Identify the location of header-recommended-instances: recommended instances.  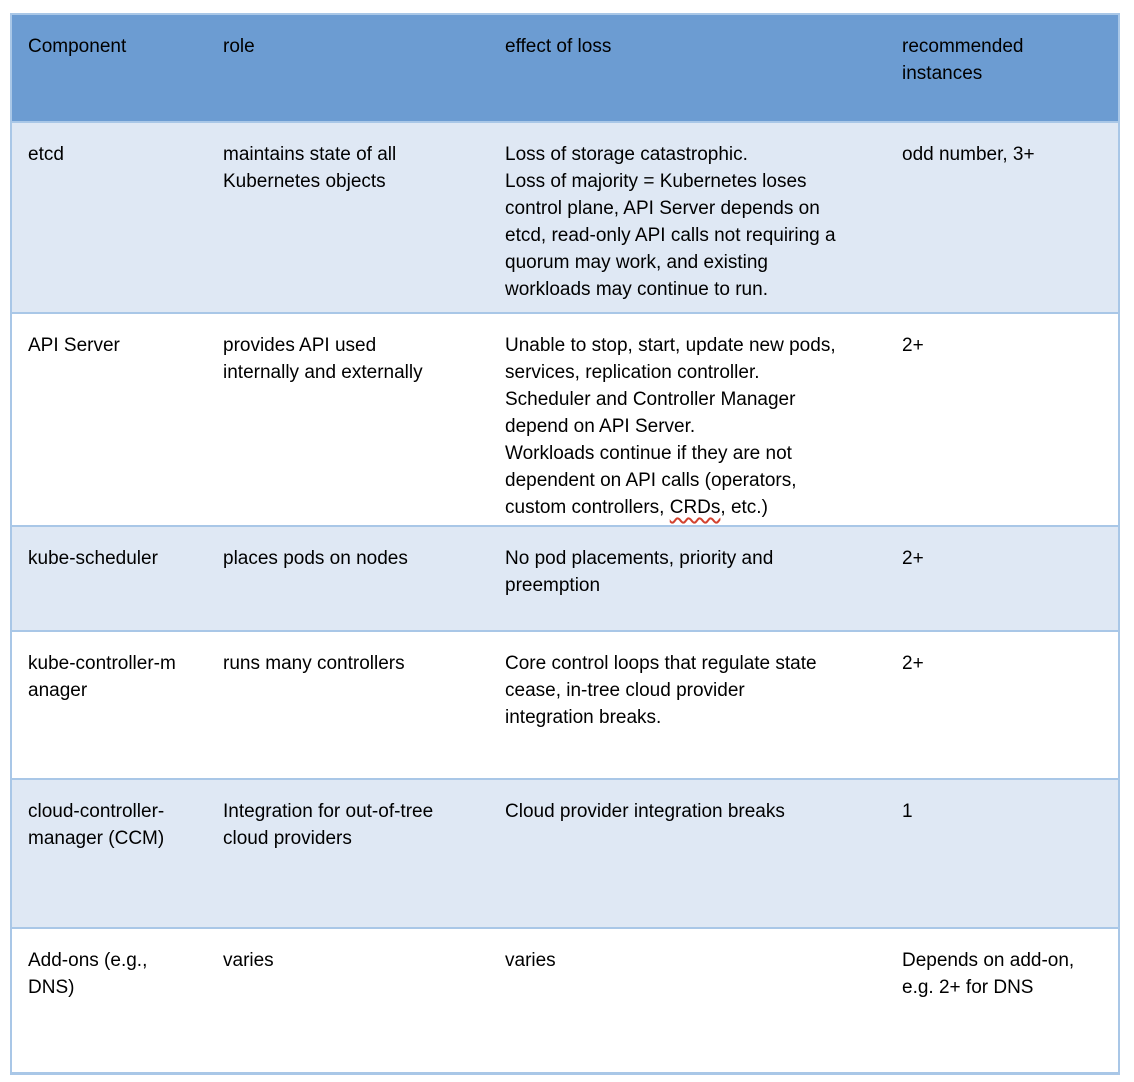
(1002, 68).